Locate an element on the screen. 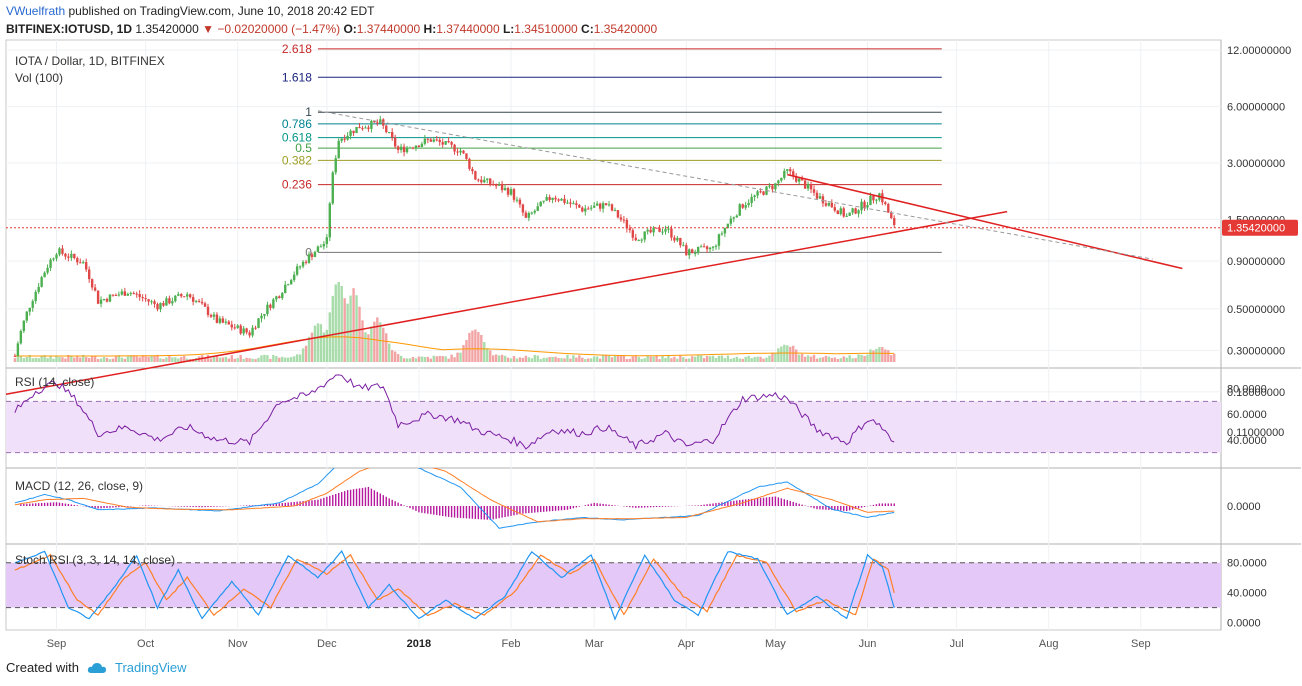  created-with-label: Created with is located at coordinates (42, 667).